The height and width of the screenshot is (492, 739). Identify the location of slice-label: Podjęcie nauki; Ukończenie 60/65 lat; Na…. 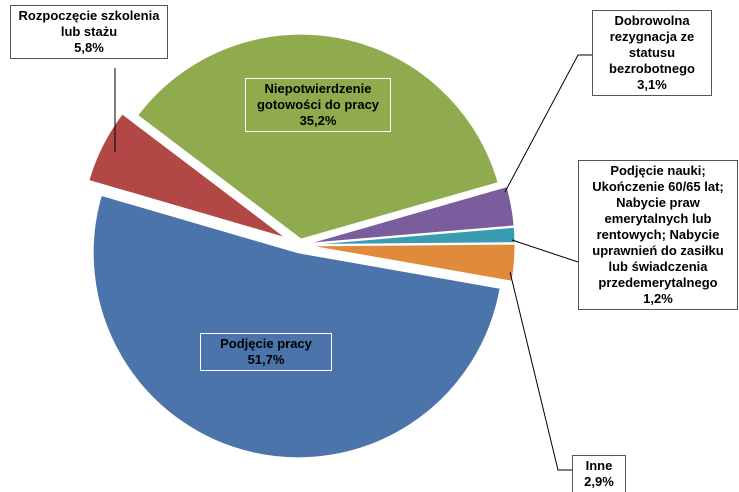
(658, 235).